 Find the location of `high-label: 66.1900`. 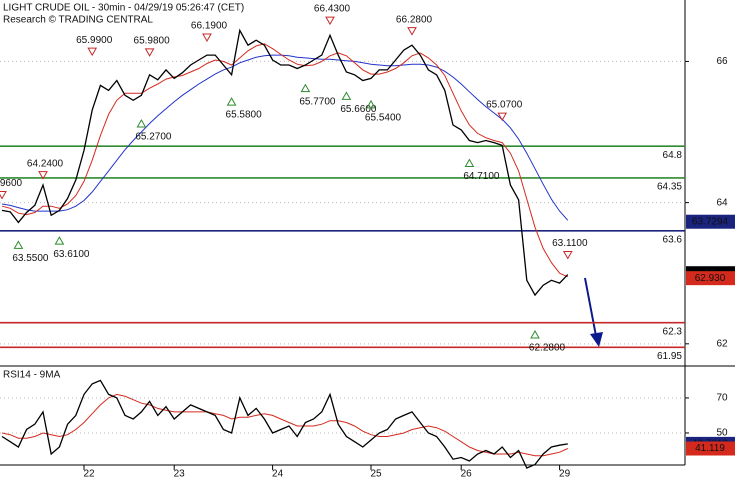

high-label: 66.1900 is located at coordinates (209, 26).